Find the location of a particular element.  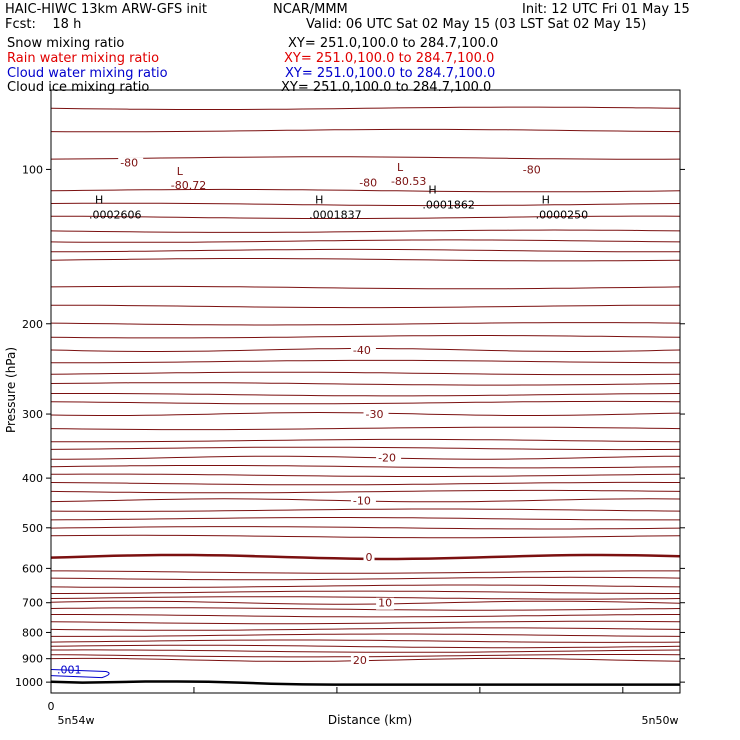

x-tick-label-end: 5n50w is located at coordinates (660, 720).